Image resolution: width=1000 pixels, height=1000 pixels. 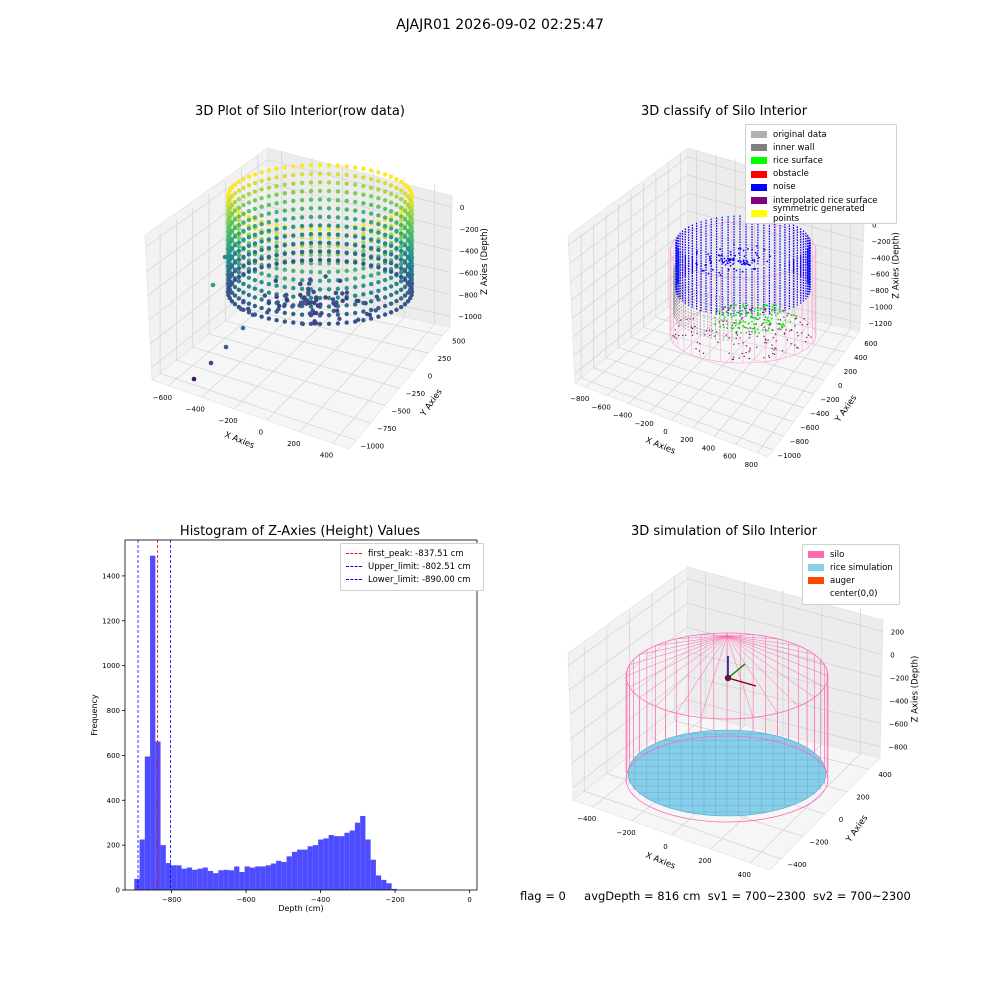 I want to click on hist-ytick-label: 1400, so click(x=111, y=576).